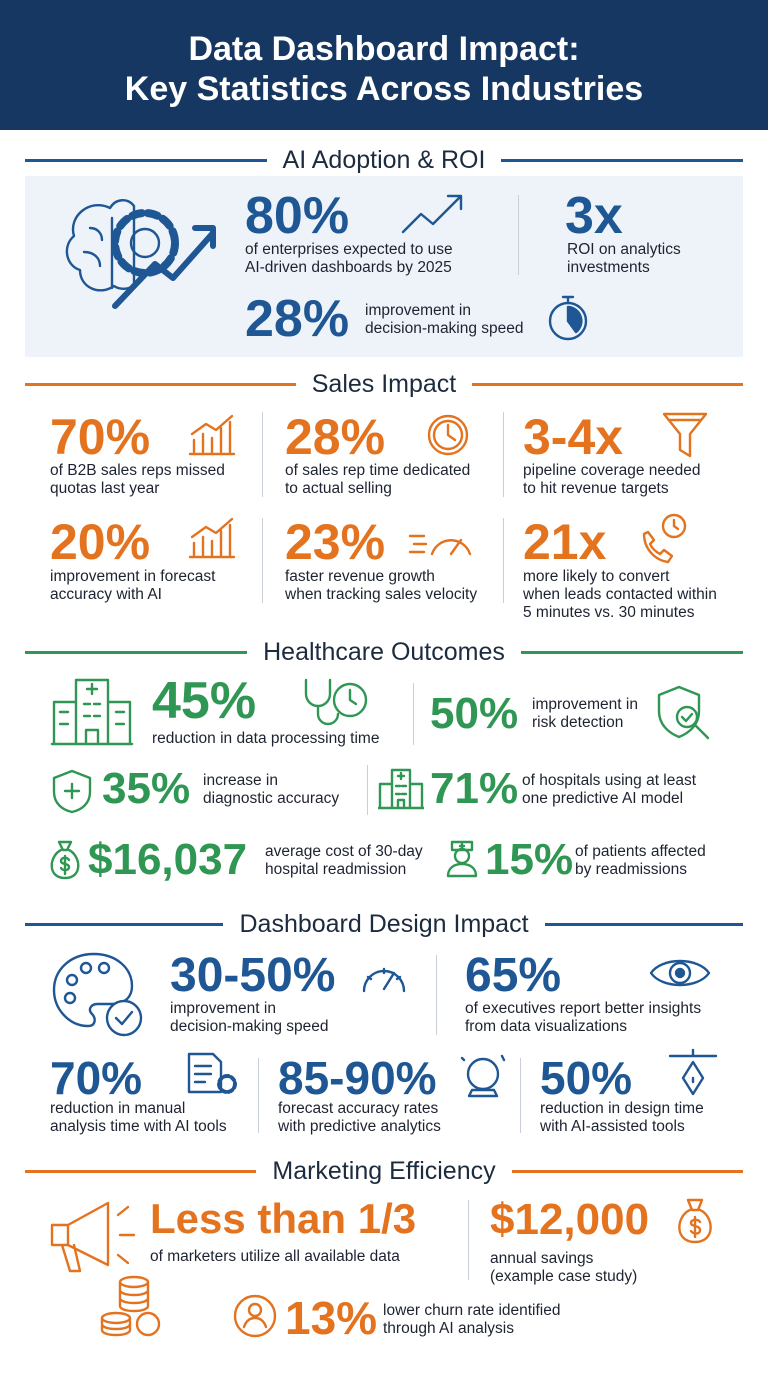 Image resolution: width=768 pixels, height=1376 pixels. I want to click on speedometer-icon, so click(440, 545).